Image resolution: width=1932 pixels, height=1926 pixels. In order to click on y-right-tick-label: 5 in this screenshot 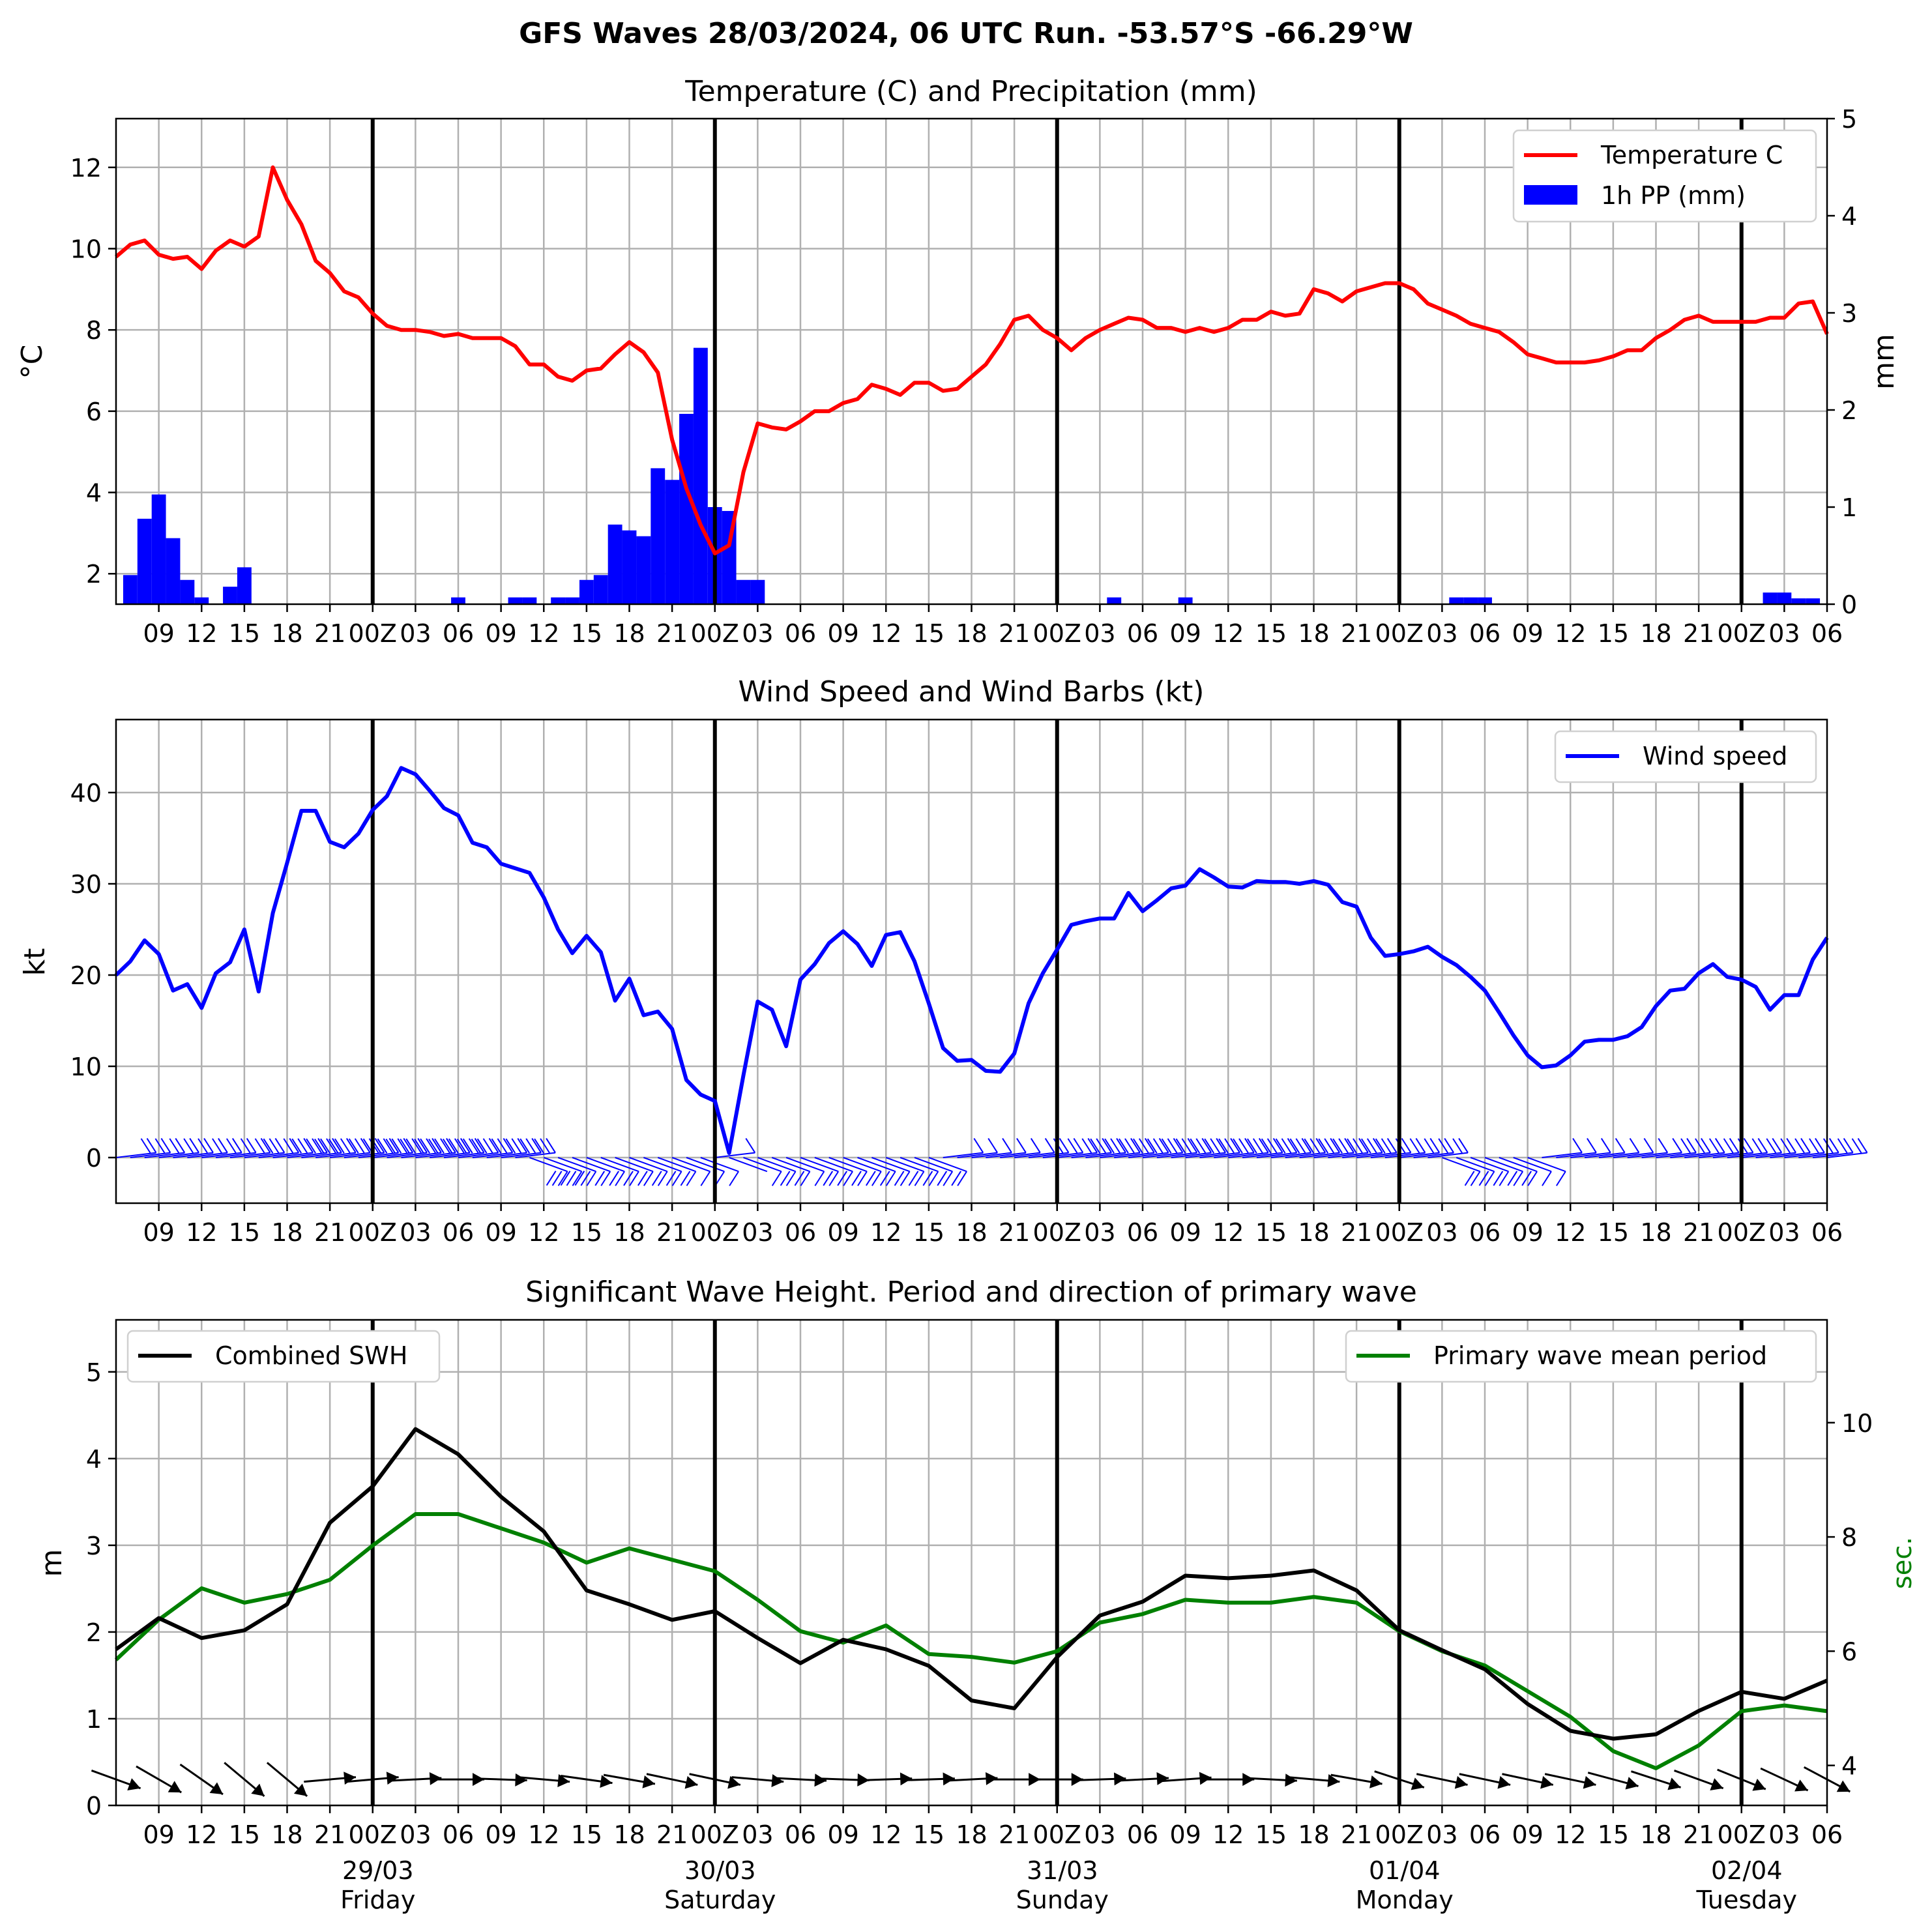, I will do `click(1849, 119)`.